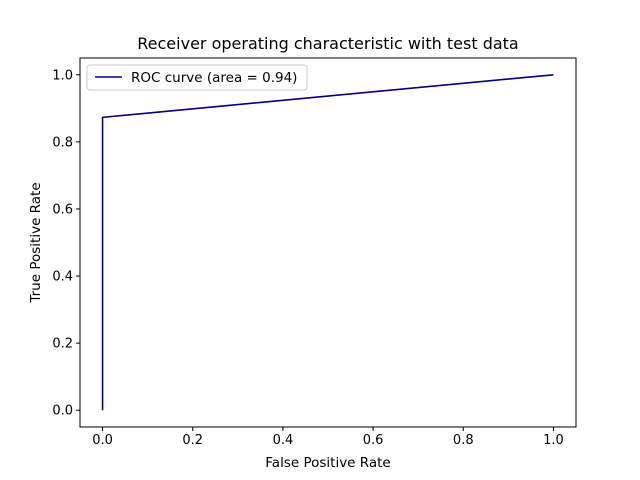 This screenshot has height=480, width=640. Describe the element at coordinates (283, 440) in the screenshot. I see `x-tick-label: 0.4` at that location.